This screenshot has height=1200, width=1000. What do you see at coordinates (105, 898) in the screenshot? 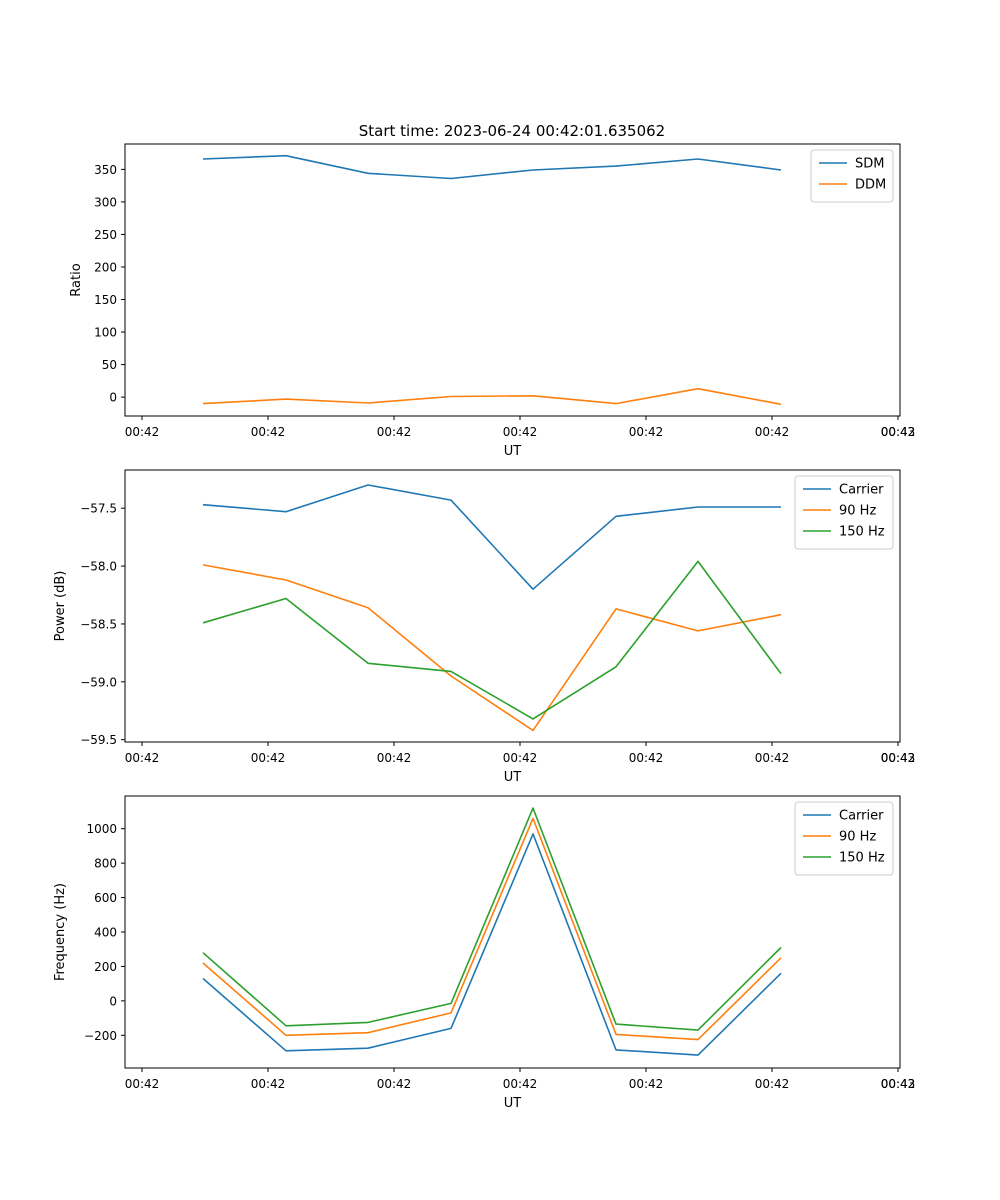
I see `y-tick-label: 600` at bounding box center [105, 898].